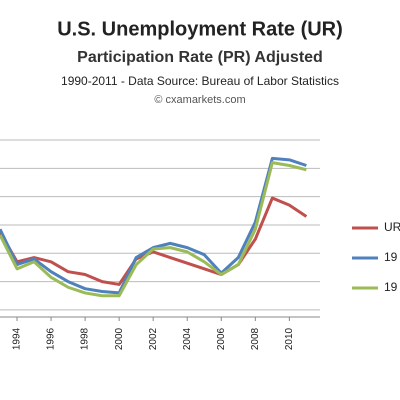 This screenshot has width=400, height=400. Describe the element at coordinates (153, 338) in the screenshot. I see `x-tick-label: 2002` at that location.